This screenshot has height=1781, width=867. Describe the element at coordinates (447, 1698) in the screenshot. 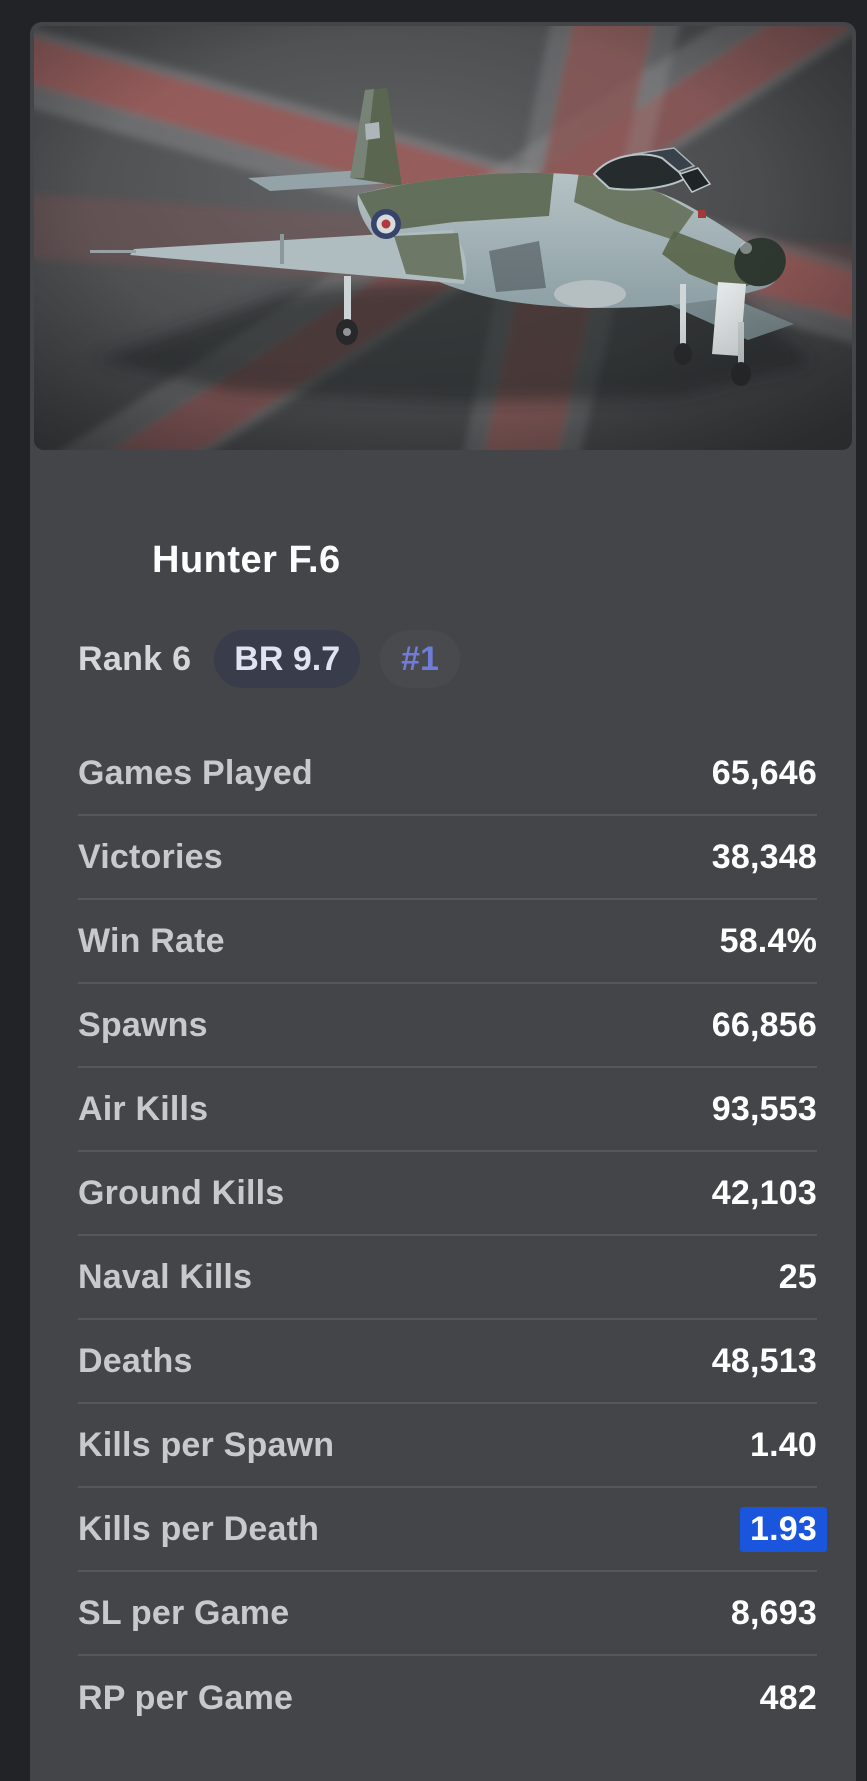

I see `stat-row: RP per Game 482` at that location.